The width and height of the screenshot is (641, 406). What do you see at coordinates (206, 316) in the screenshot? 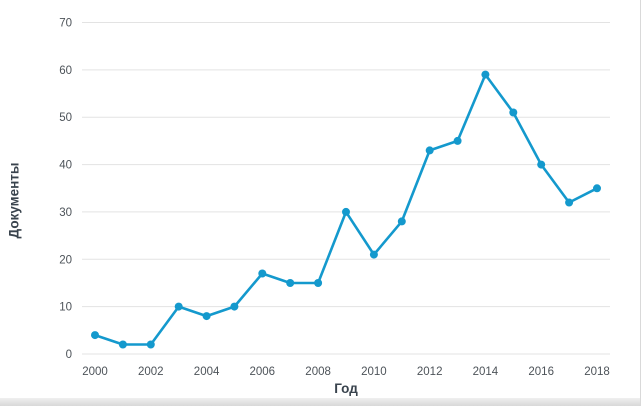
I see `data-point-2004` at bounding box center [206, 316].